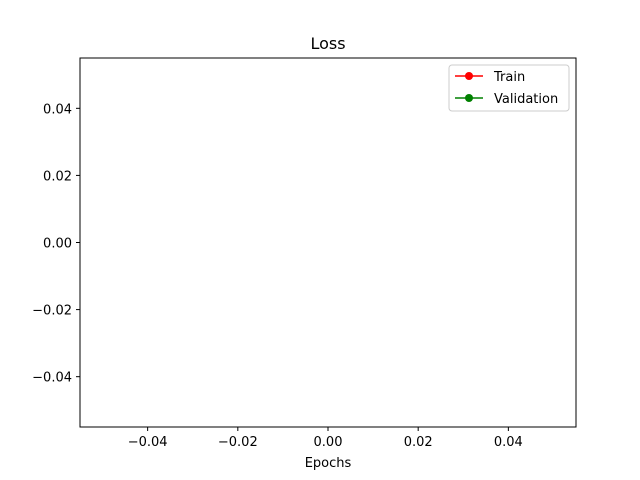 The width and height of the screenshot is (640, 480). What do you see at coordinates (508, 442) in the screenshot?
I see `x-tick-label: 0.04` at bounding box center [508, 442].